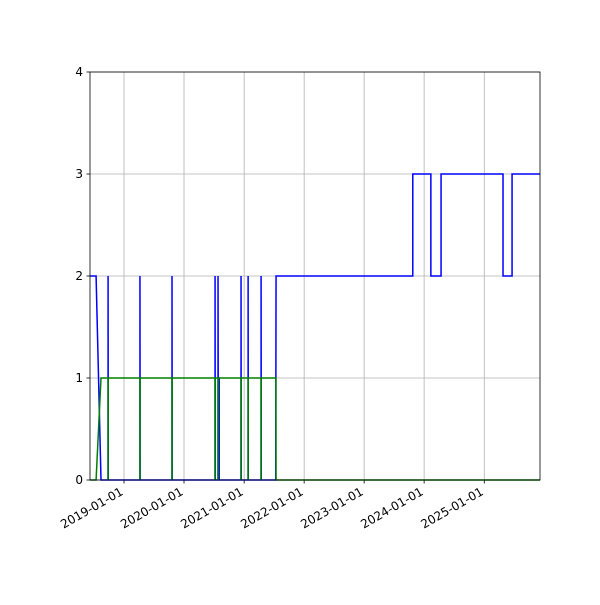 This screenshot has width=600, height=605. What do you see at coordinates (79, 276) in the screenshot?
I see `y-tick-label: 2` at bounding box center [79, 276].